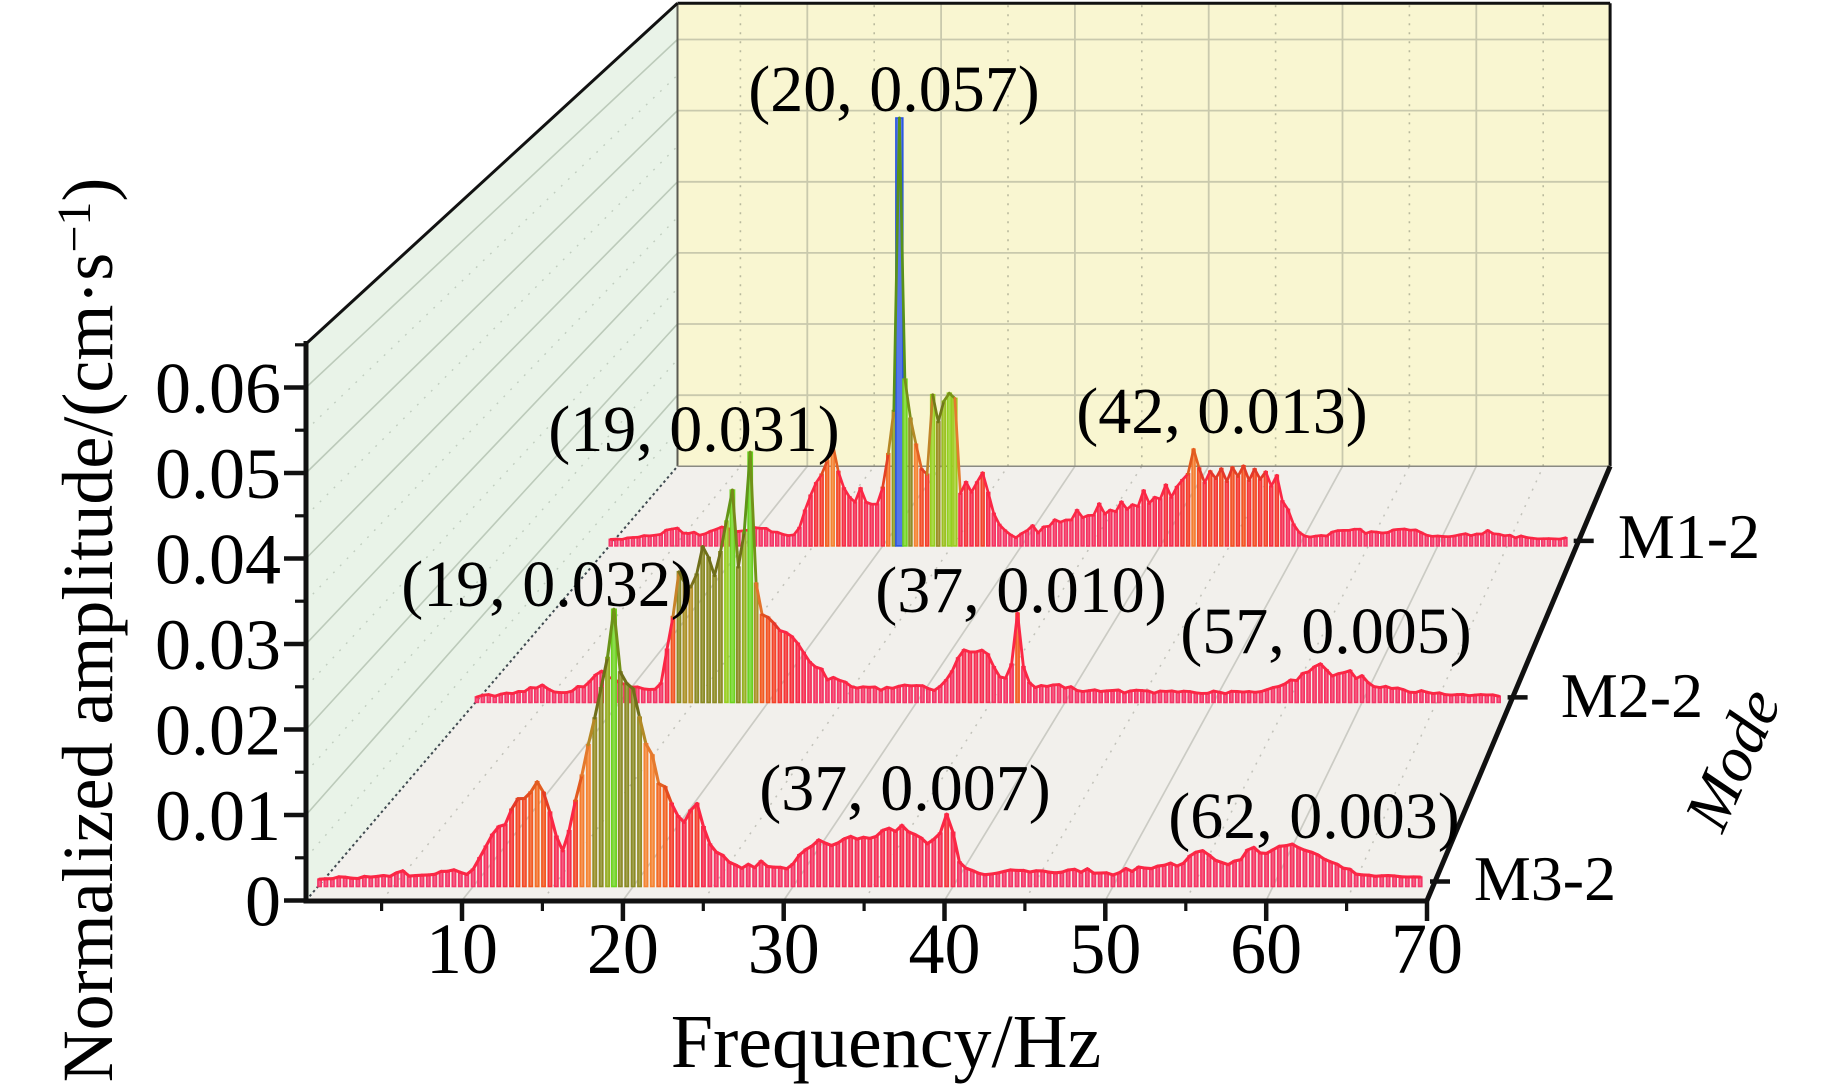 Image resolution: width=1843 pixels, height=1084 pixels. Describe the element at coordinates (1689, 536) in the screenshot. I see `svg-text: M1-2` at that location.